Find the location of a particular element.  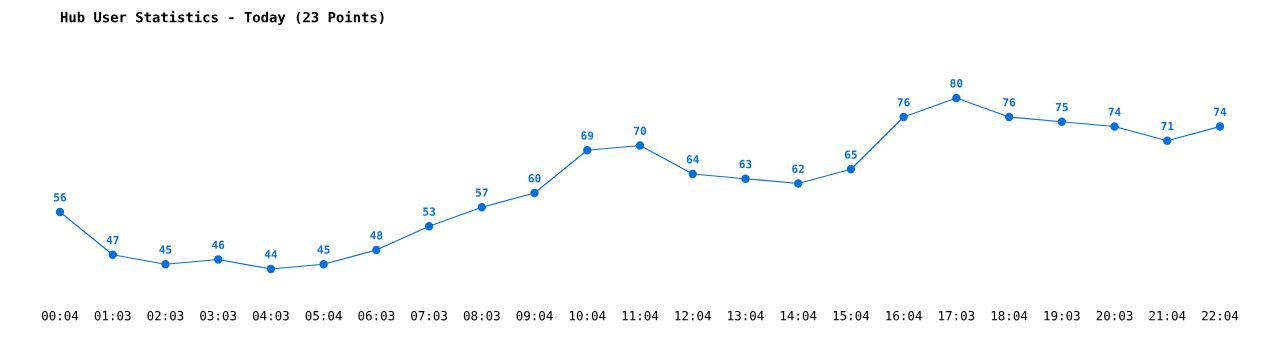

x-tick-label: 20:03 is located at coordinates (1114, 315).